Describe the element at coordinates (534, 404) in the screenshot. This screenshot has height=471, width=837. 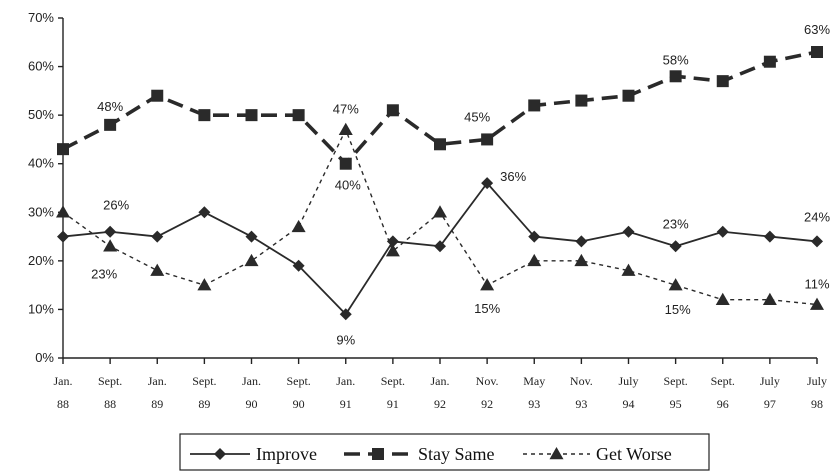
I see `x-tick-label-year: 93` at that location.